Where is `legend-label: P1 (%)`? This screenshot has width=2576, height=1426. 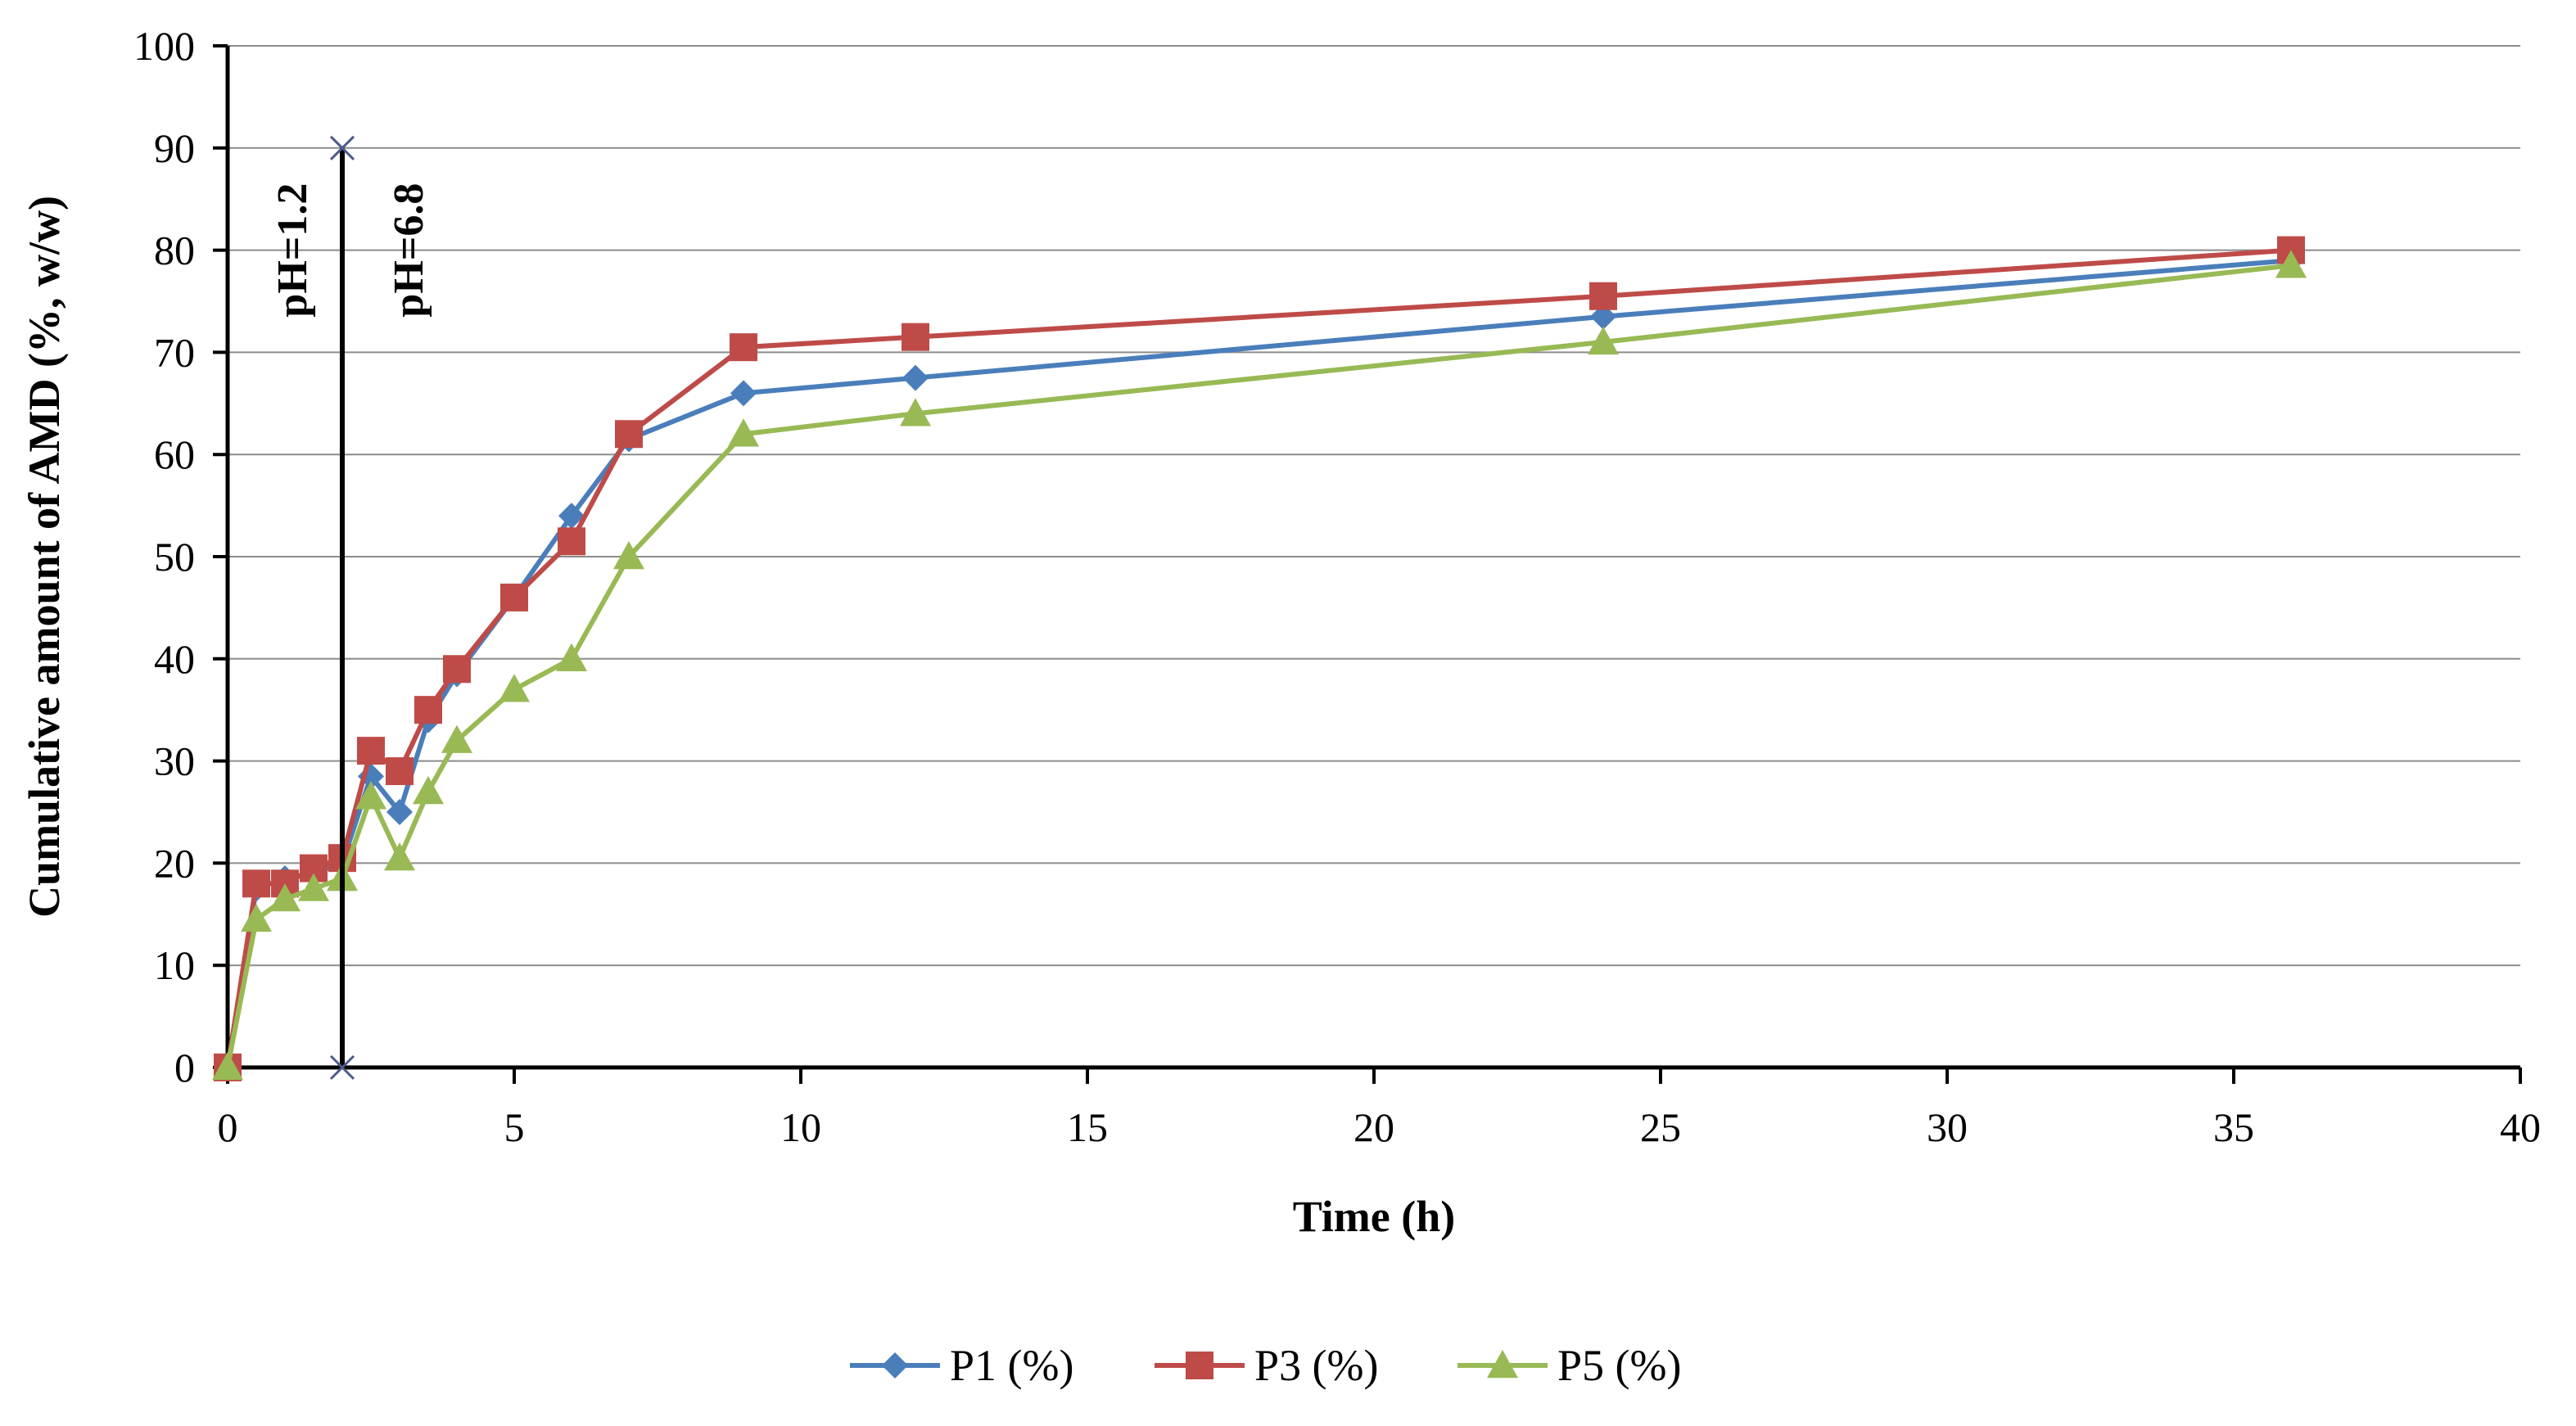
legend-label: P1 (%) is located at coordinates (1011, 1365).